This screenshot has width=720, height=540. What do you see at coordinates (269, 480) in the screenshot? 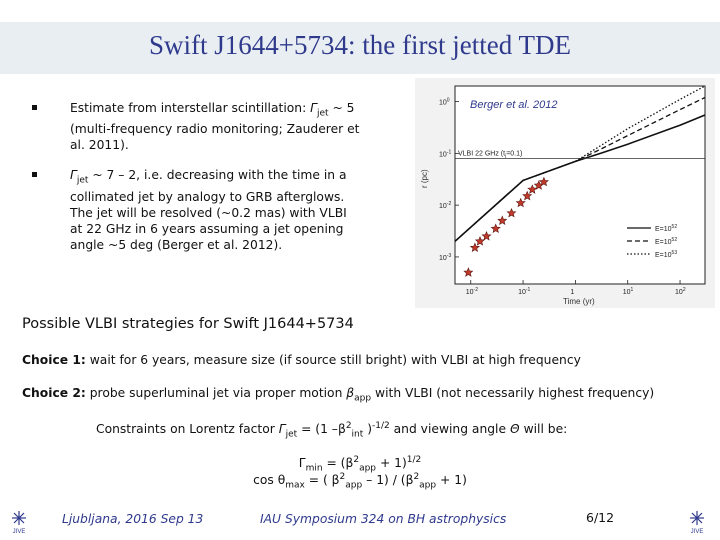
I see `eq-text: cos θ` at bounding box center [269, 480].